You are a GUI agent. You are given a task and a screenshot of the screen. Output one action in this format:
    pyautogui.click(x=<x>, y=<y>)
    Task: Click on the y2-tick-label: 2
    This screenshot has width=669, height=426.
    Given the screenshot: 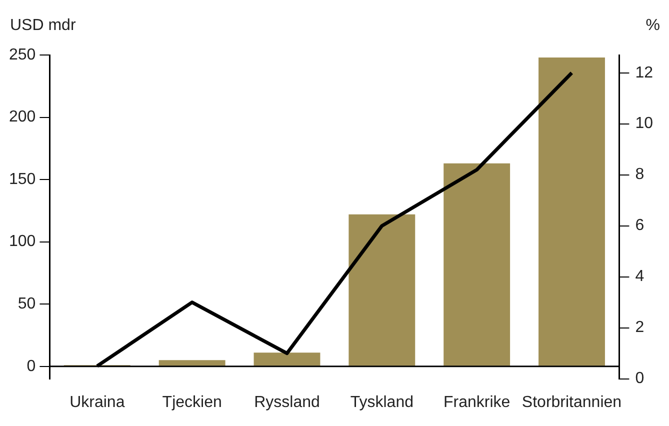 What is the action you would take?
    pyautogui.click(x=639, y=327)
    